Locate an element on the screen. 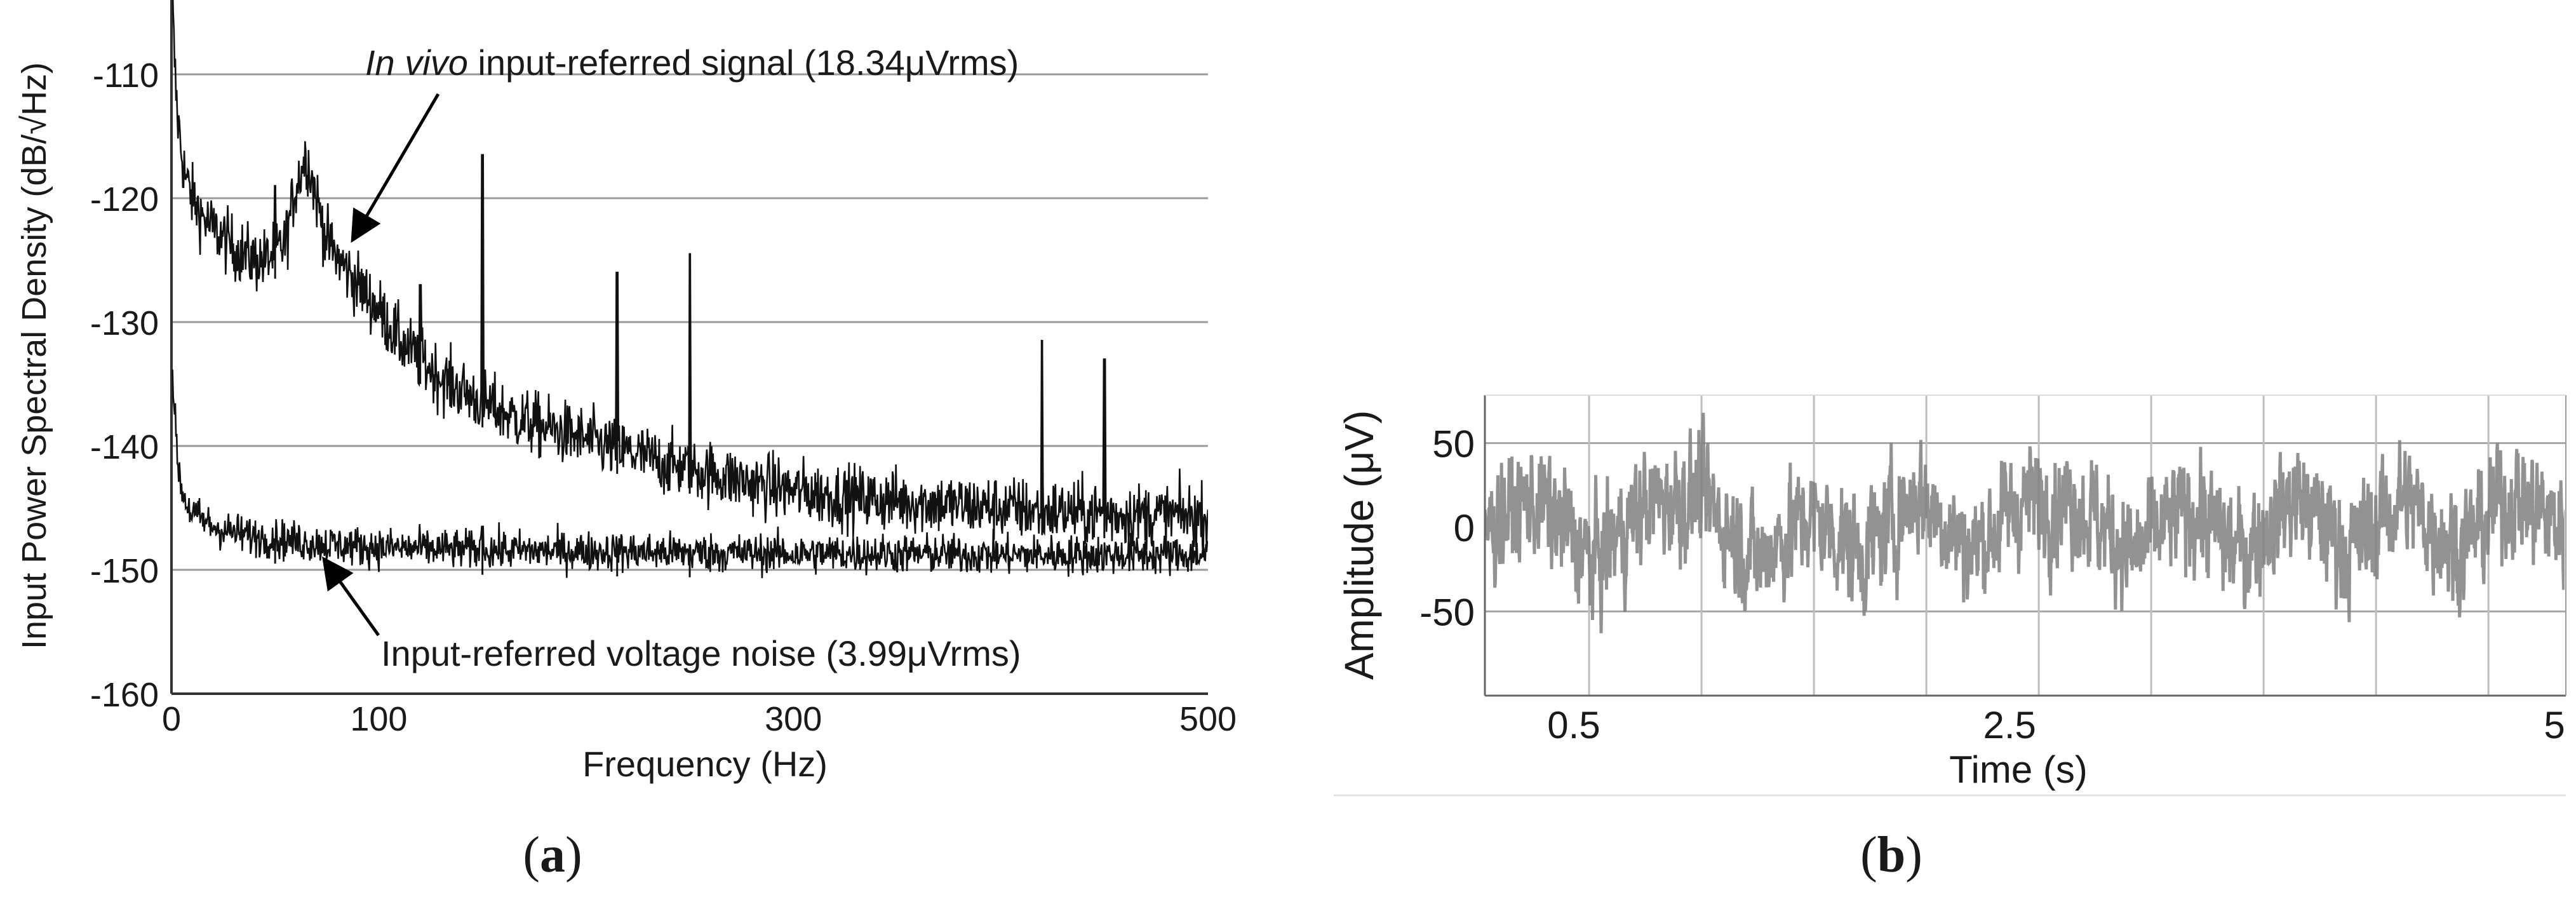 The image size is (2576, 897). a-panel-label: (a) is located at coordinates (552, 855).